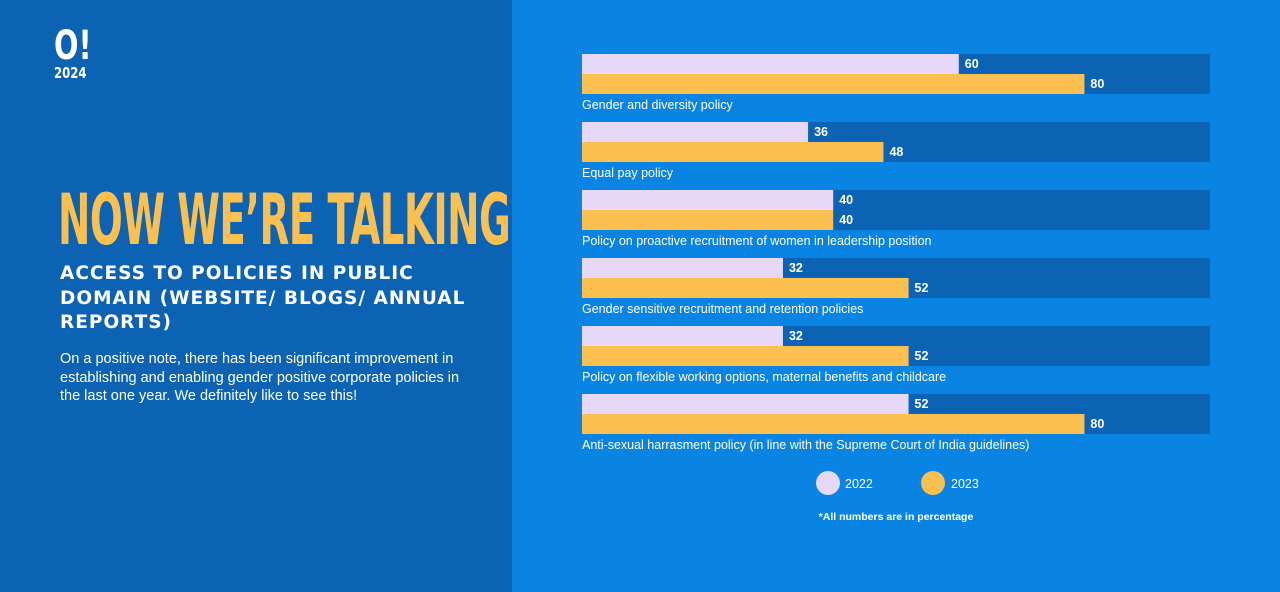  Describe the element at coordinates (293, 220) in the screenshot. I see `headline: NOW WE’RE TALKING!` at that location.